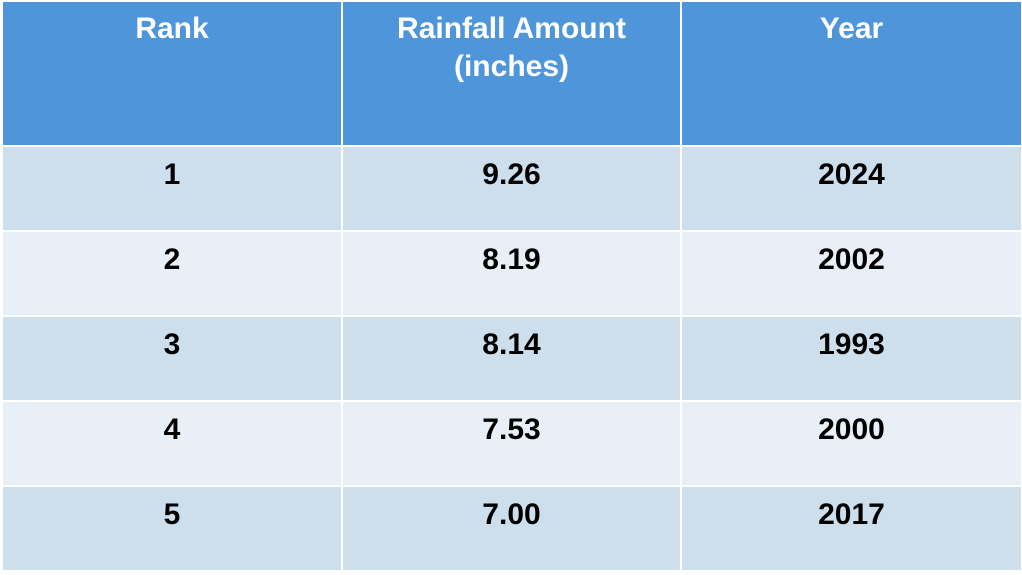  Describe the element at coordinates (172, 443) in the screenshot. I see `rank-cell: 4` at that location.